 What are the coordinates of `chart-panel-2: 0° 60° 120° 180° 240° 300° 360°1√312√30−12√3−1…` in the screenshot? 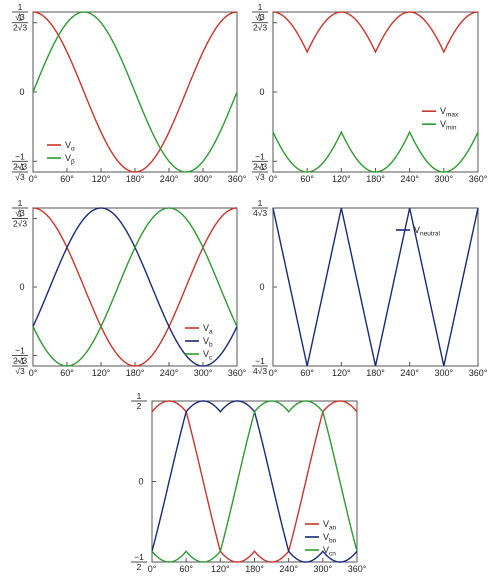 It's located at (370, 93).